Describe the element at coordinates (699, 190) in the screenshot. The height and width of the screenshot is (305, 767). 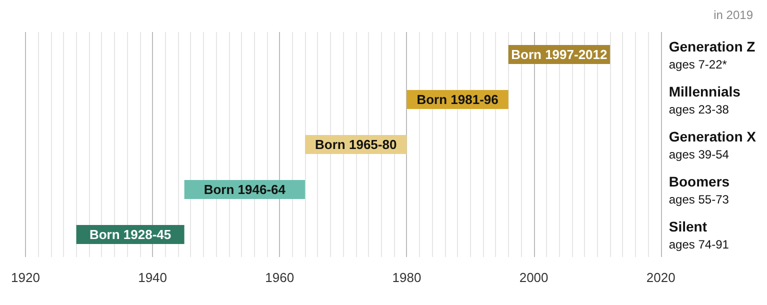
I see `y-tick-label: Boomers ages 55-73` at that location.